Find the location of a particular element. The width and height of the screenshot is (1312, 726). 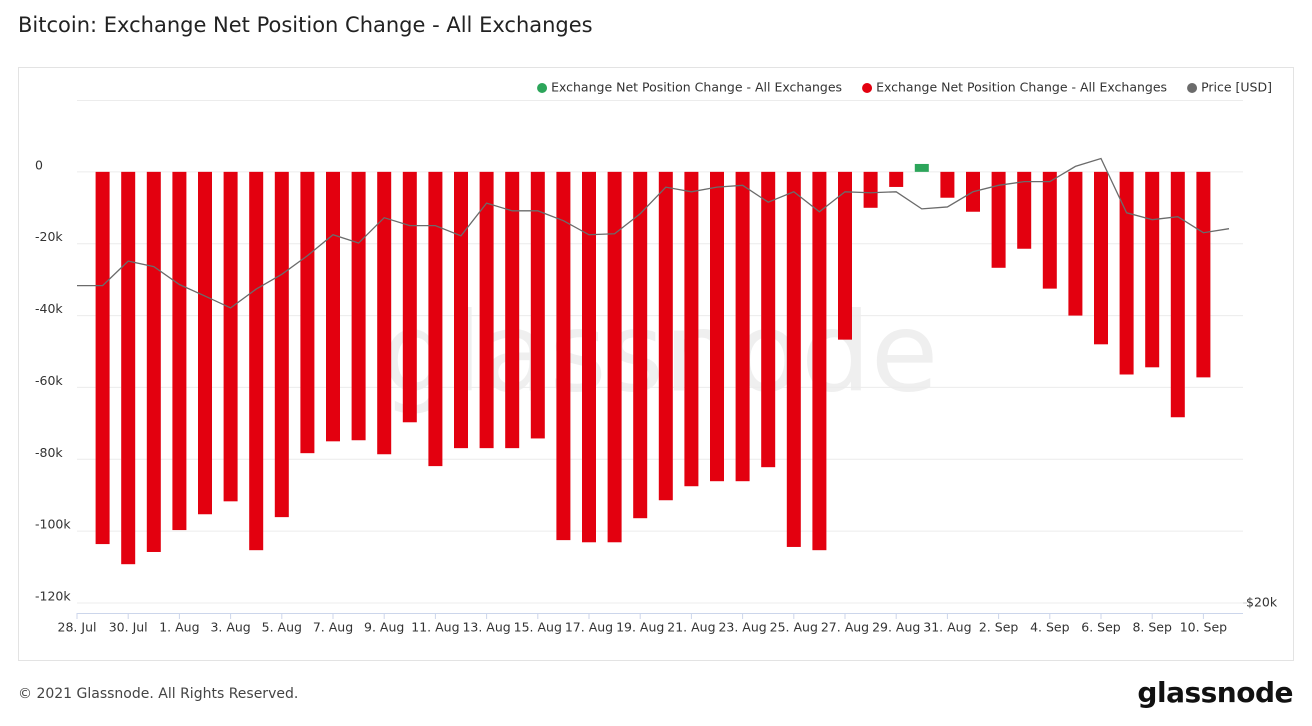

x-tick-label: 25. Aug is located at coordinates (794, 627).